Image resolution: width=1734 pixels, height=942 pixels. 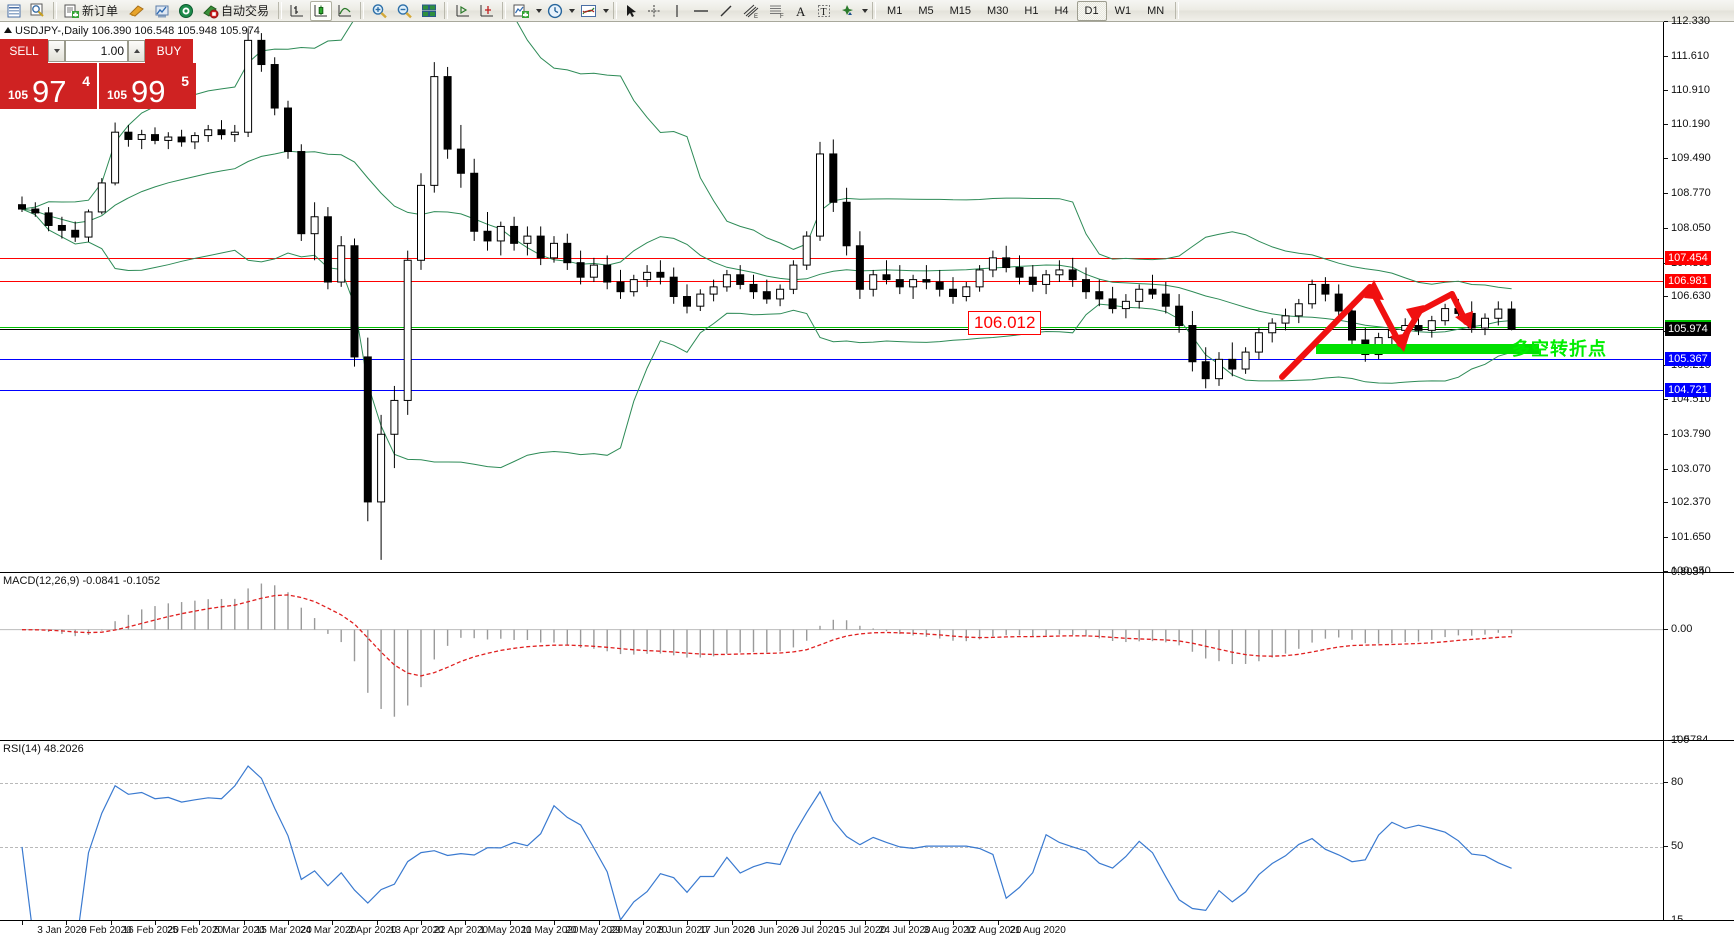 I want to click on date-tick-label: 13 Apr 2020, so click(x=416, y=930).